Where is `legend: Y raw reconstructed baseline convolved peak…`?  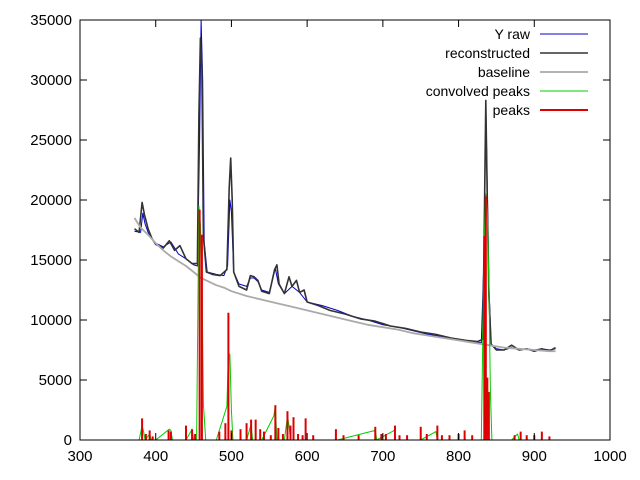 legend: Y raw reconstructed baseline convolved peak… is located at coordinates (507, 72).